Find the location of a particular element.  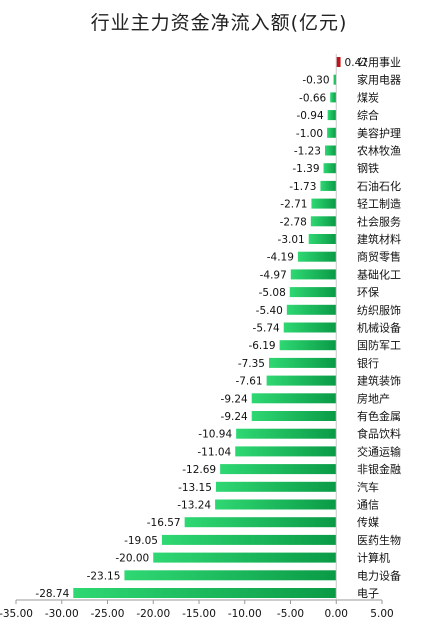

category-label: 交通运输 is located at coordinates (379, 451).